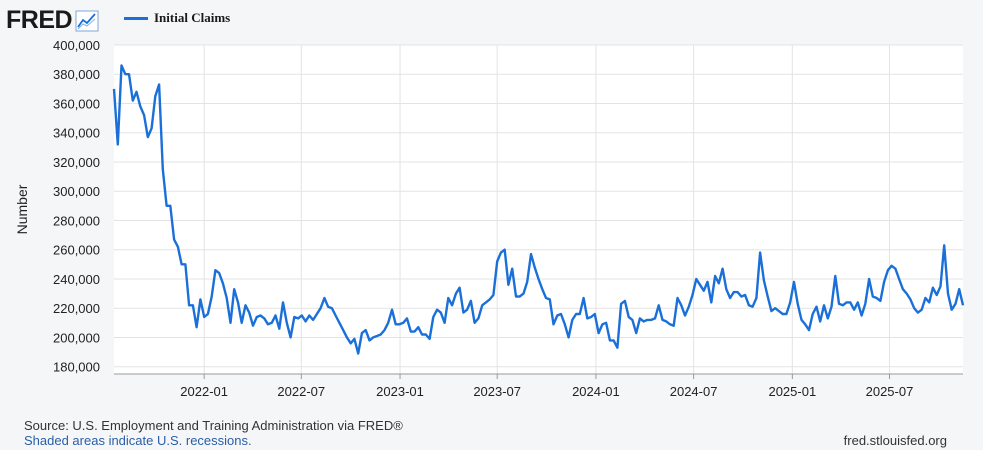  I want to click on x-tick-label: 2025-07, so click(890, 391).